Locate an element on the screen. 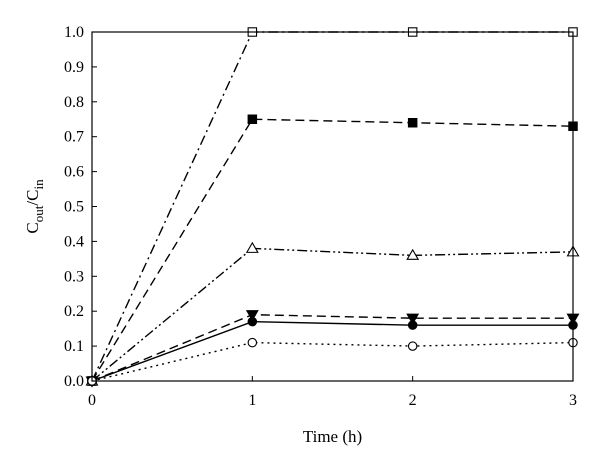 Image resolution: width=600 pixels, height=470 pixels. x-tick-label-2: 2 is located at coordinates (413, 400).